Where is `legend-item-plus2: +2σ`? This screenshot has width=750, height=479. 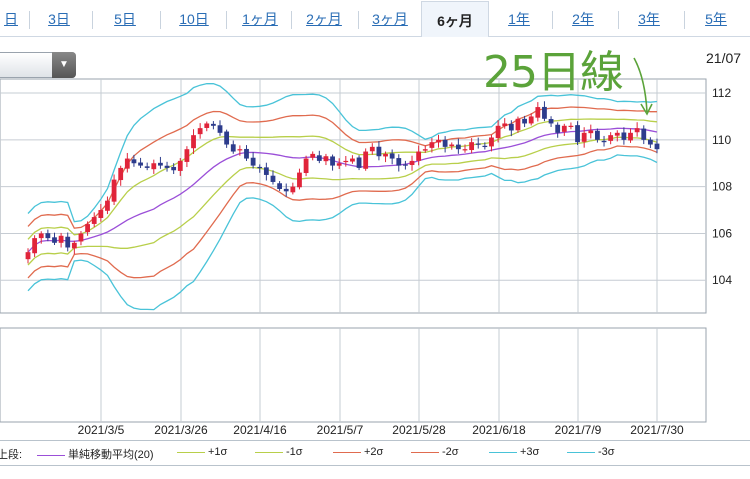 legend-item-plus2: +2σ is located at coordinates (358, 452).